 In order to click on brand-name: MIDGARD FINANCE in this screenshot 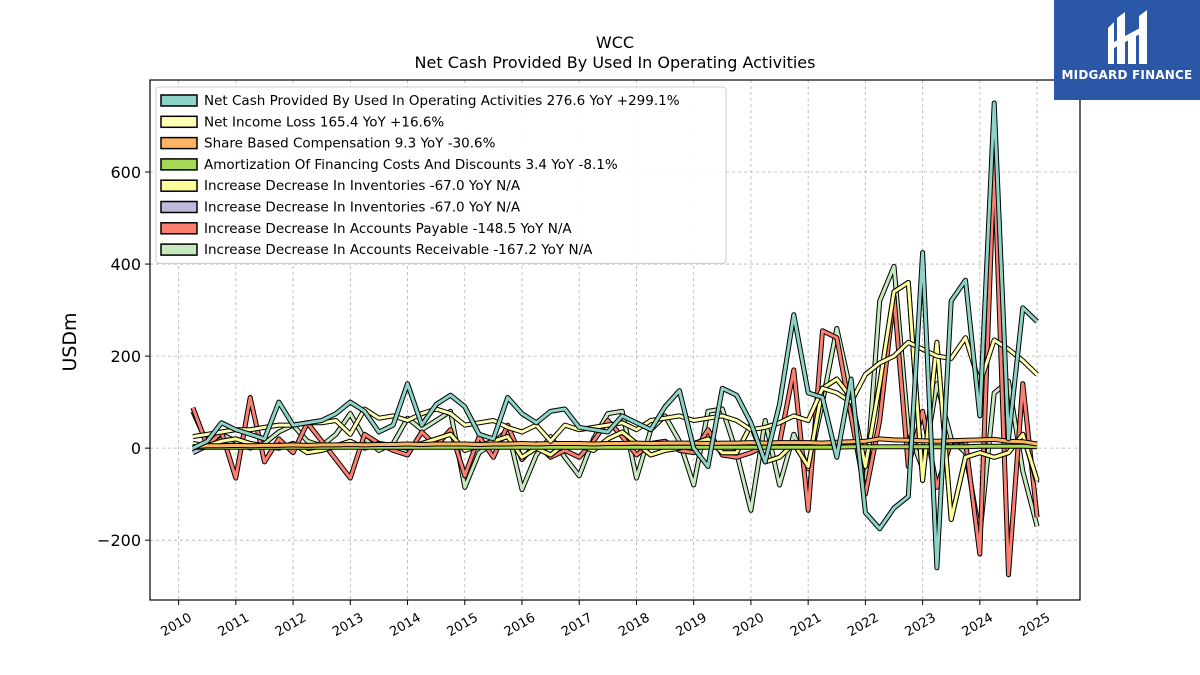, I will do `click(1127, 75)`.